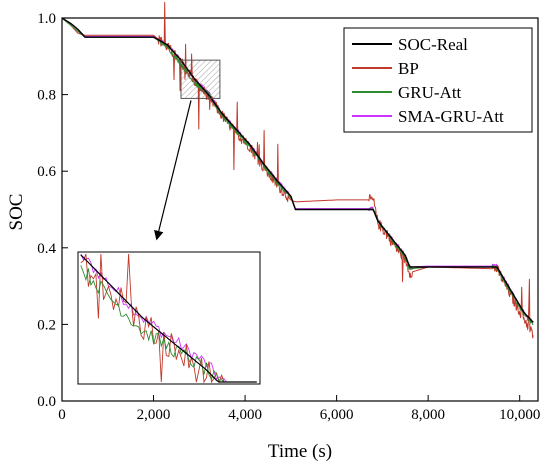 The image size is (550, 467). Describe the element at coordinates (46, 96) in the screenshot. I see `y-tick-label: 0.8` at that location.